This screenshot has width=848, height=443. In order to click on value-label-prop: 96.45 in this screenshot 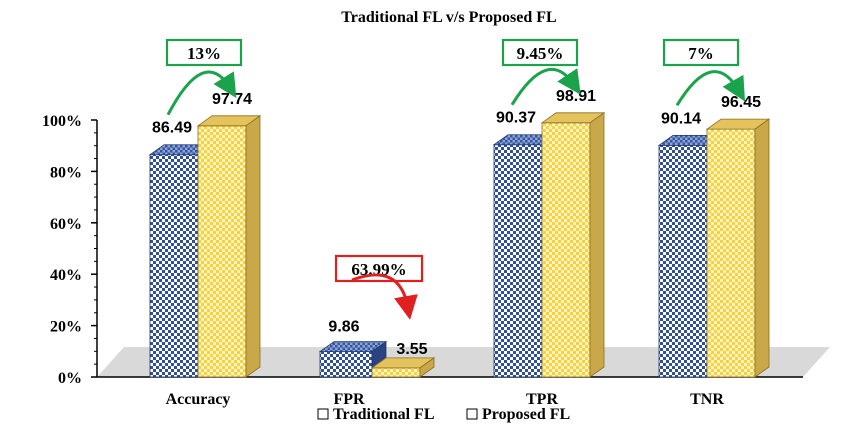, I will do `click(741, 102)`.